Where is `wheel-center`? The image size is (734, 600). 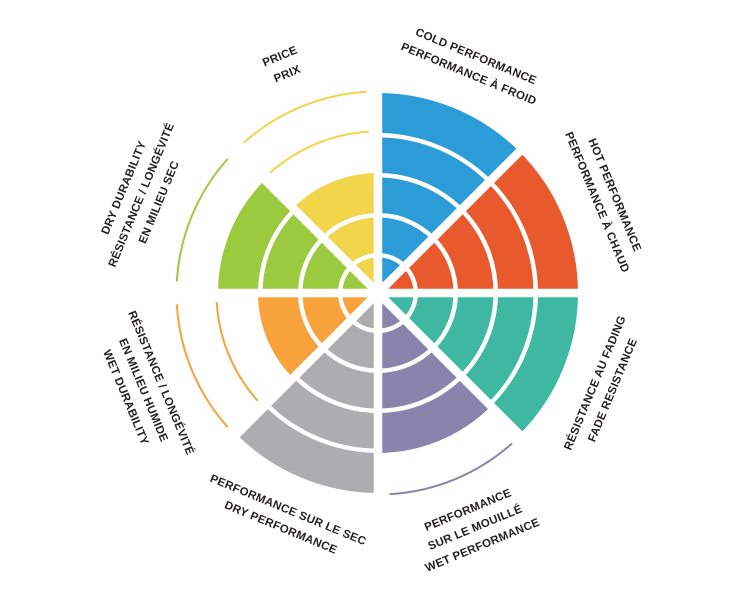 wheel-center is located at coordinates (378, 293).